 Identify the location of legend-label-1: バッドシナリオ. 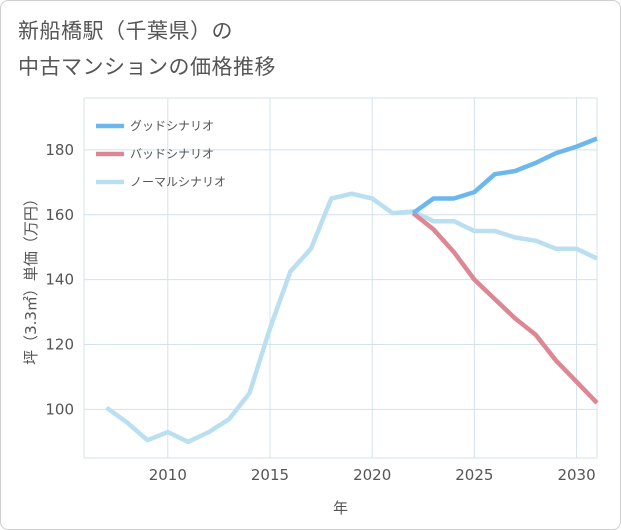
(172, 154).